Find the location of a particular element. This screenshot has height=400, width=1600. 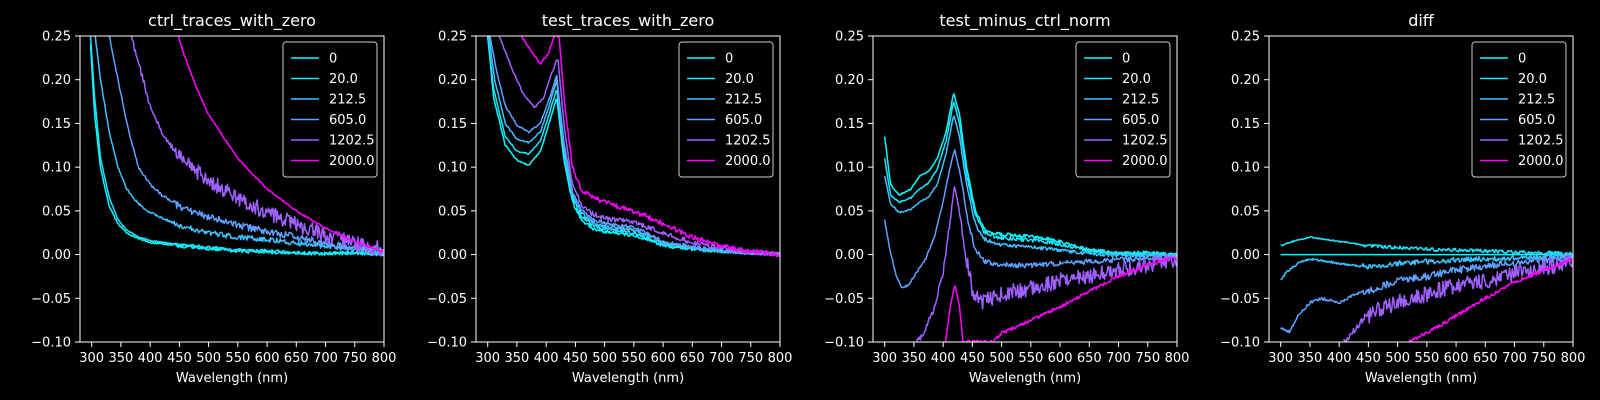

panel-title: test_traces_with_zero is located at coordinates (628, 21).